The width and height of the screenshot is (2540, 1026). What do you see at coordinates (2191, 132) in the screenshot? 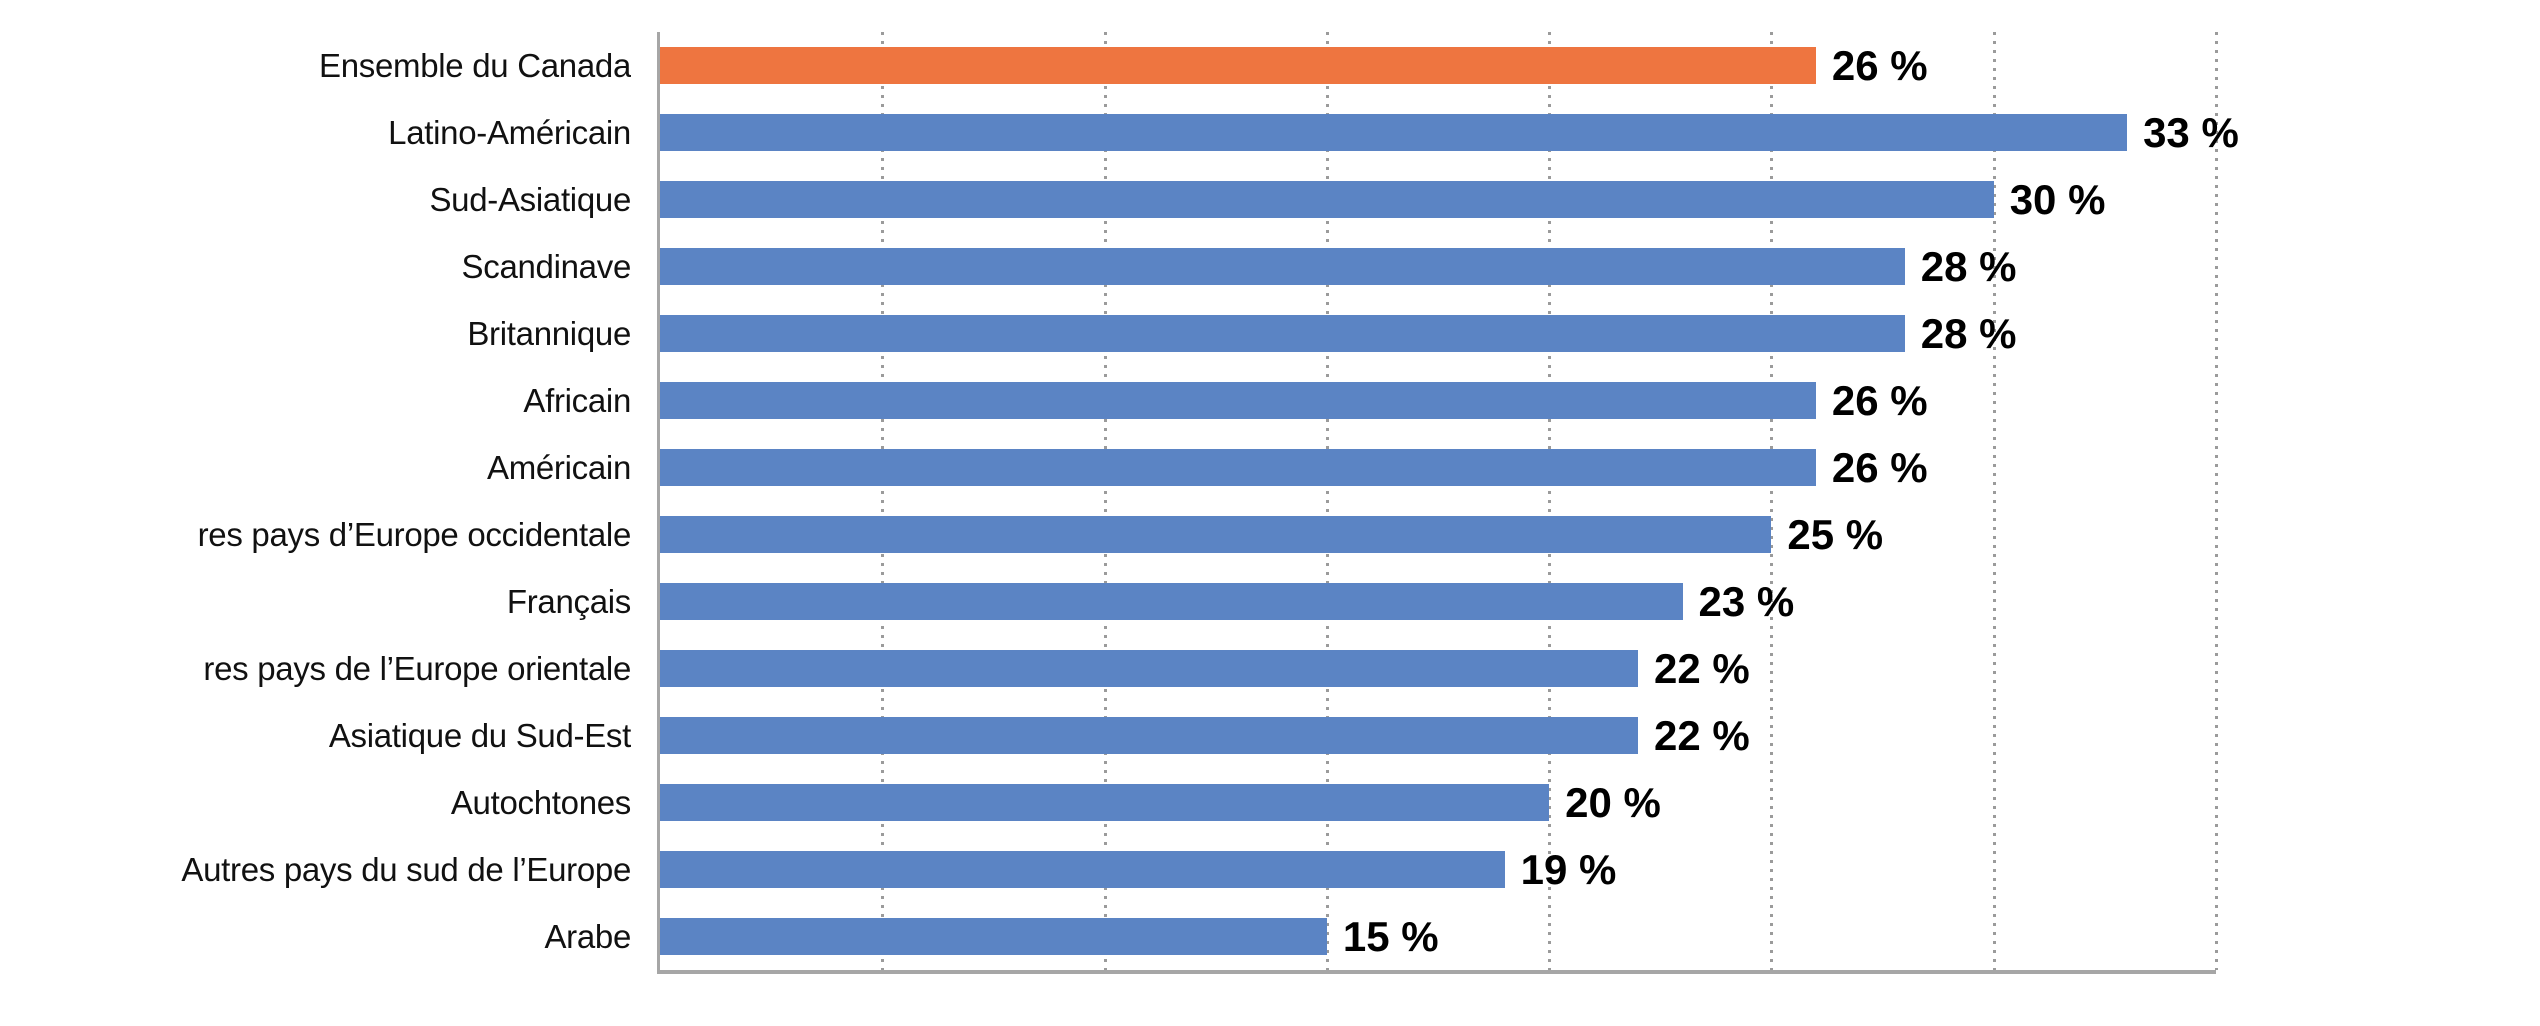
I see `value-label: 33 %` at bounding box center [2191, 132].